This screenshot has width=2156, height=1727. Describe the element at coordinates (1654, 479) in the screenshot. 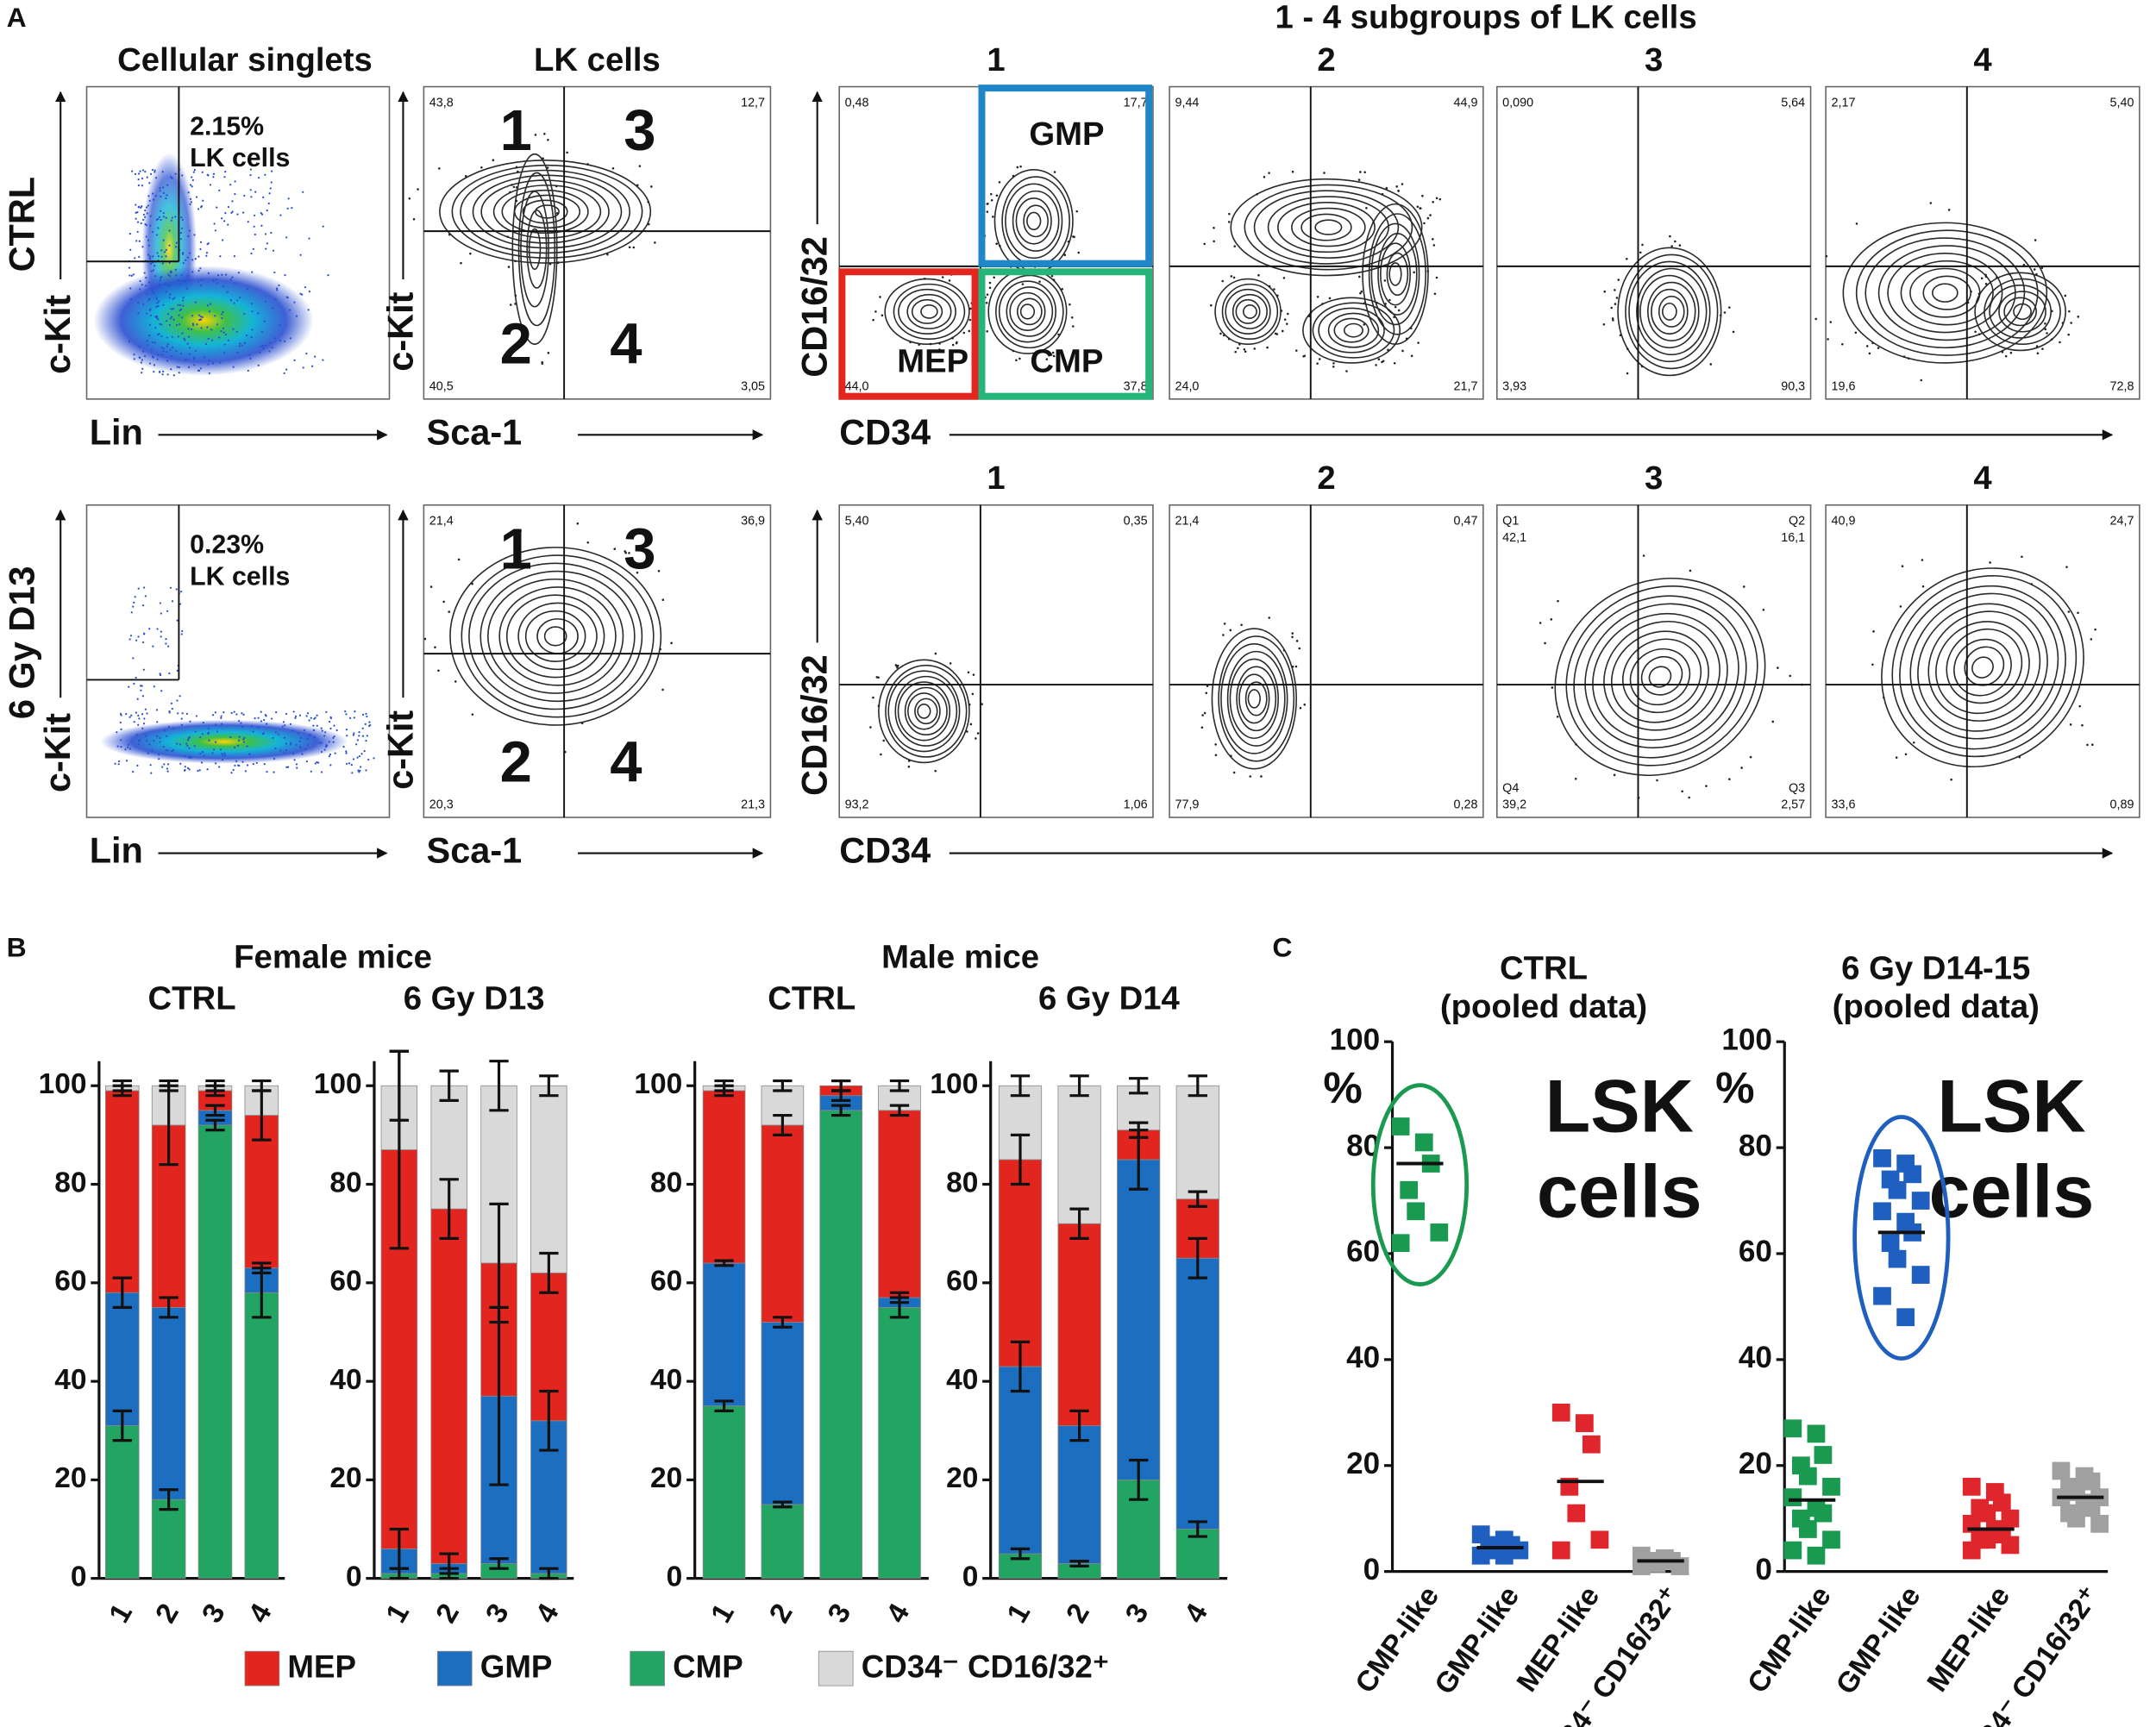

I see `subgroup-title: 3` at that location.